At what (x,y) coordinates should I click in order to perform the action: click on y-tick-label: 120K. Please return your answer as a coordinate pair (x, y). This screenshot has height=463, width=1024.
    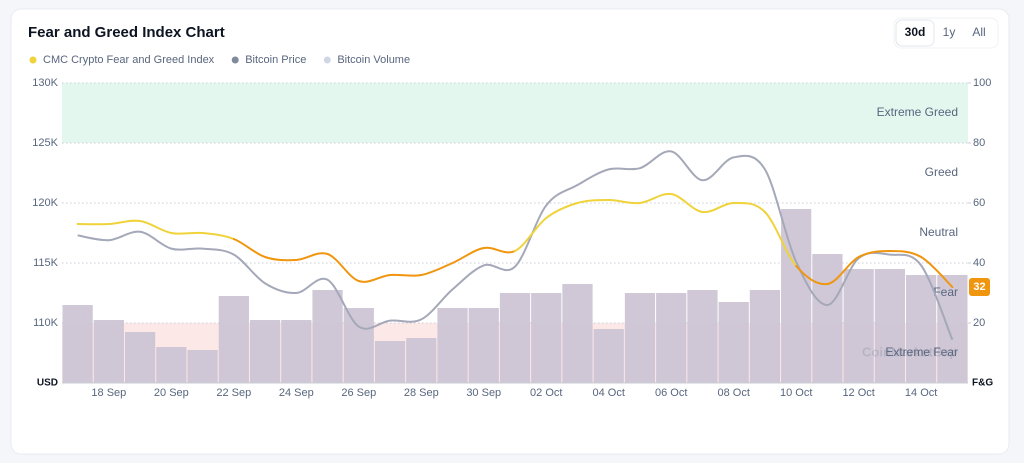
    Looking at the image, I should click on (45, 203).